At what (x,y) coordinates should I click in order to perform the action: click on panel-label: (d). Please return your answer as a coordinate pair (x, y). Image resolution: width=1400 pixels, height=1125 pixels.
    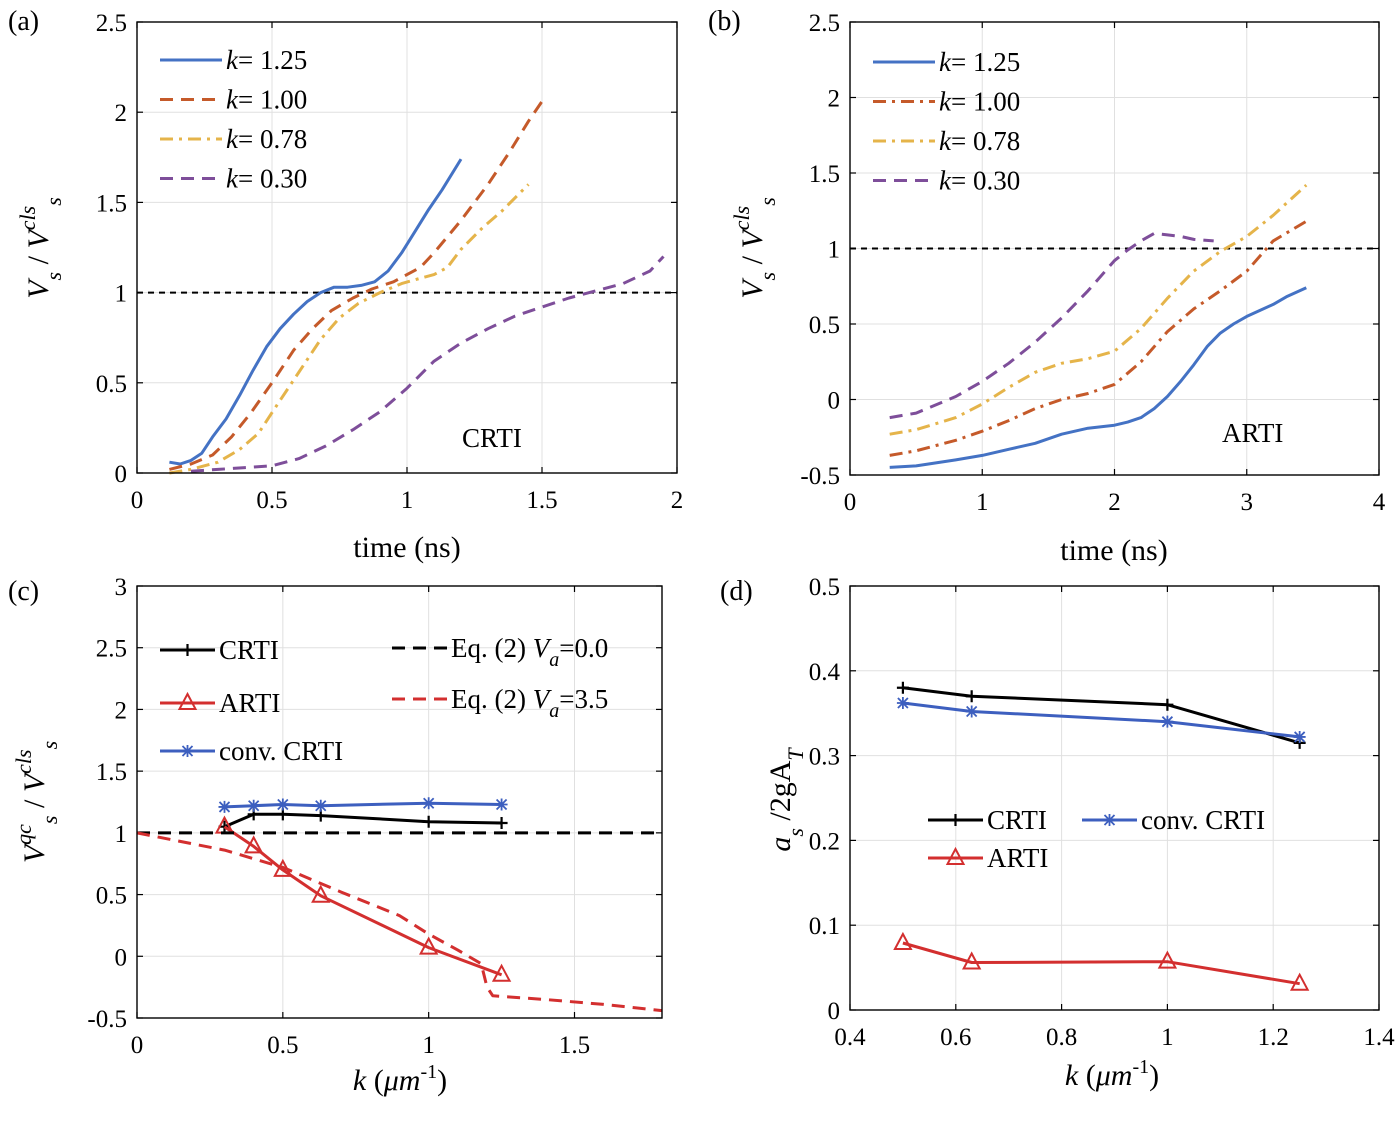
    Looking at the image, I should click on (736, 591).